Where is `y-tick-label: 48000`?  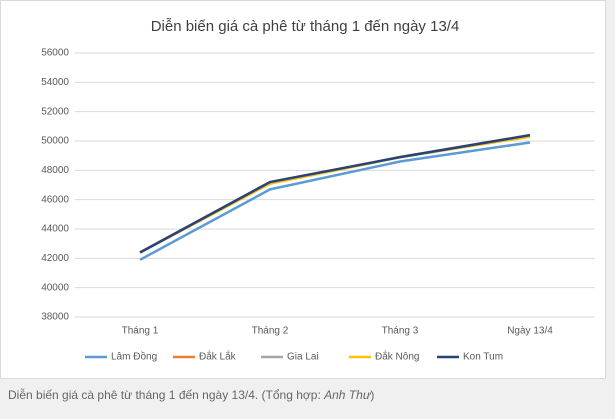
y-tick-label: 48000 is located at coordinates (55, 170).